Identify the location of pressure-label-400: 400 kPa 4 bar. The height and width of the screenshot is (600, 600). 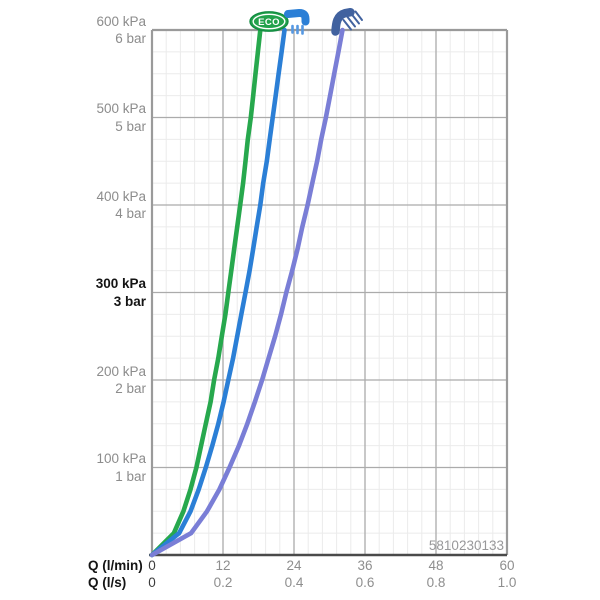
(73, 205).